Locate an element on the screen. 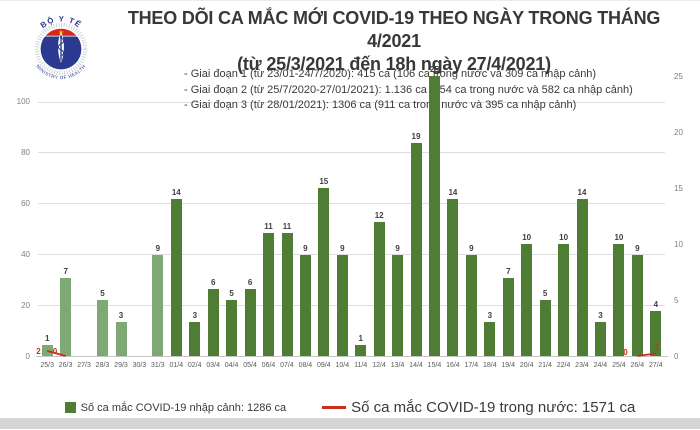 This screenshot has height=430, width=700. y-axis-label-left: 80 is located at coordinates (25, 152).